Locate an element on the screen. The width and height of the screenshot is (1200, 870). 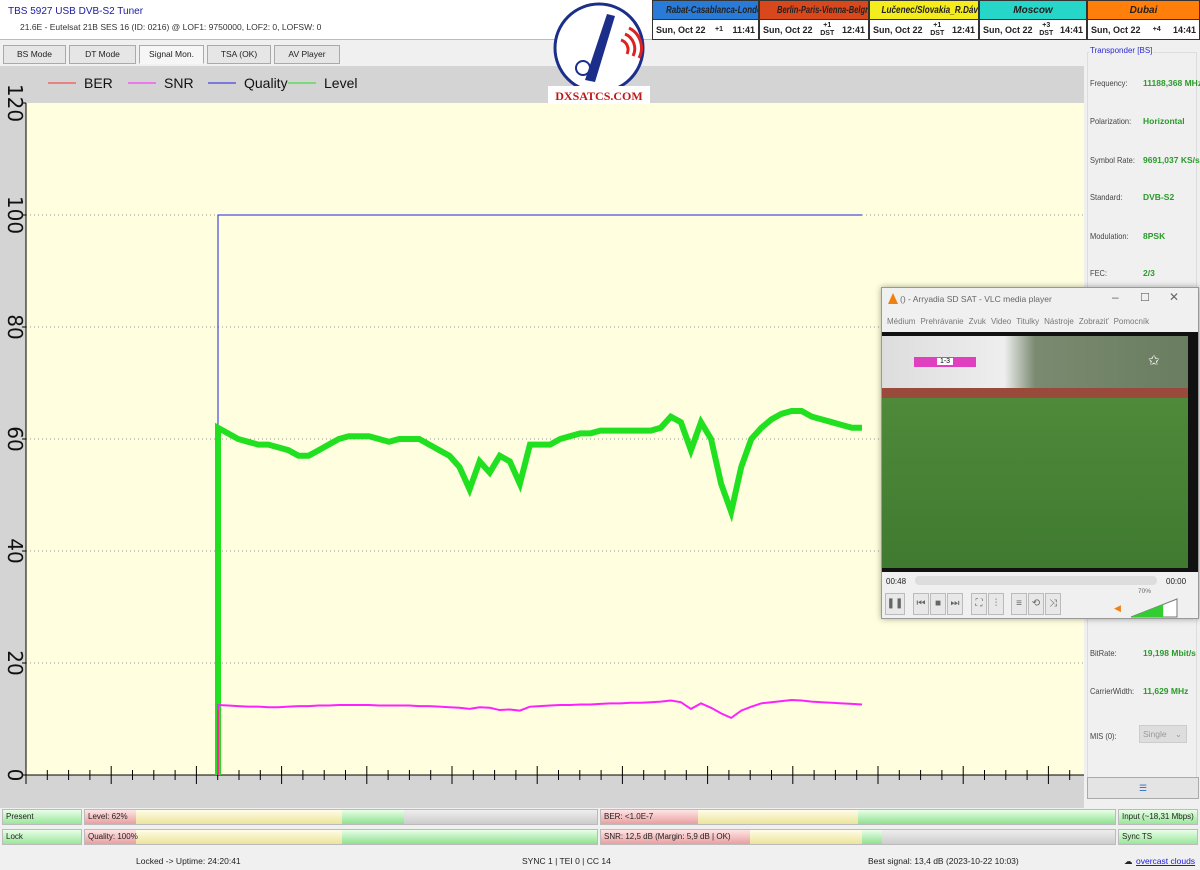
field-label: Frequency: is located at coordinates (1109, 83).